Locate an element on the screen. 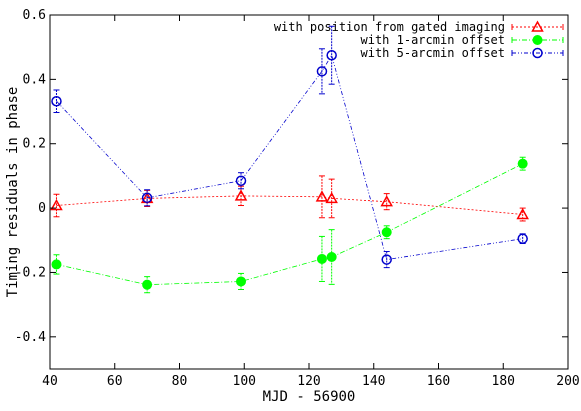 Image resolution: width=581 pixels, height=411 pixels. y-tick-label: 0.6 is located at coordinates (34, 15).